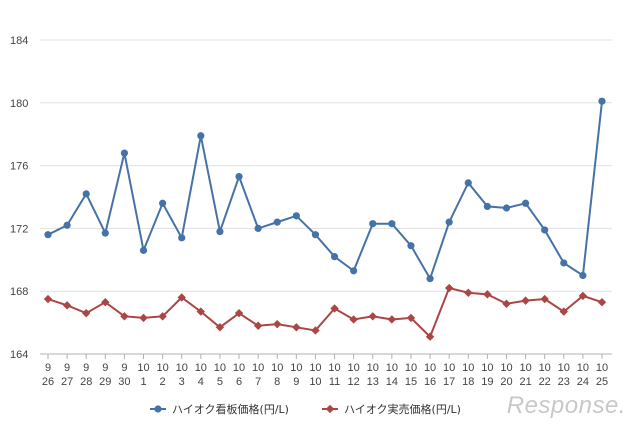 Image resolution: width=640 pixels, height=430 pixels. What do you see at coordinates (392, 382) in the screenshot?
I see `x-tick-label-day: 14` at bounding box center [392, 382].